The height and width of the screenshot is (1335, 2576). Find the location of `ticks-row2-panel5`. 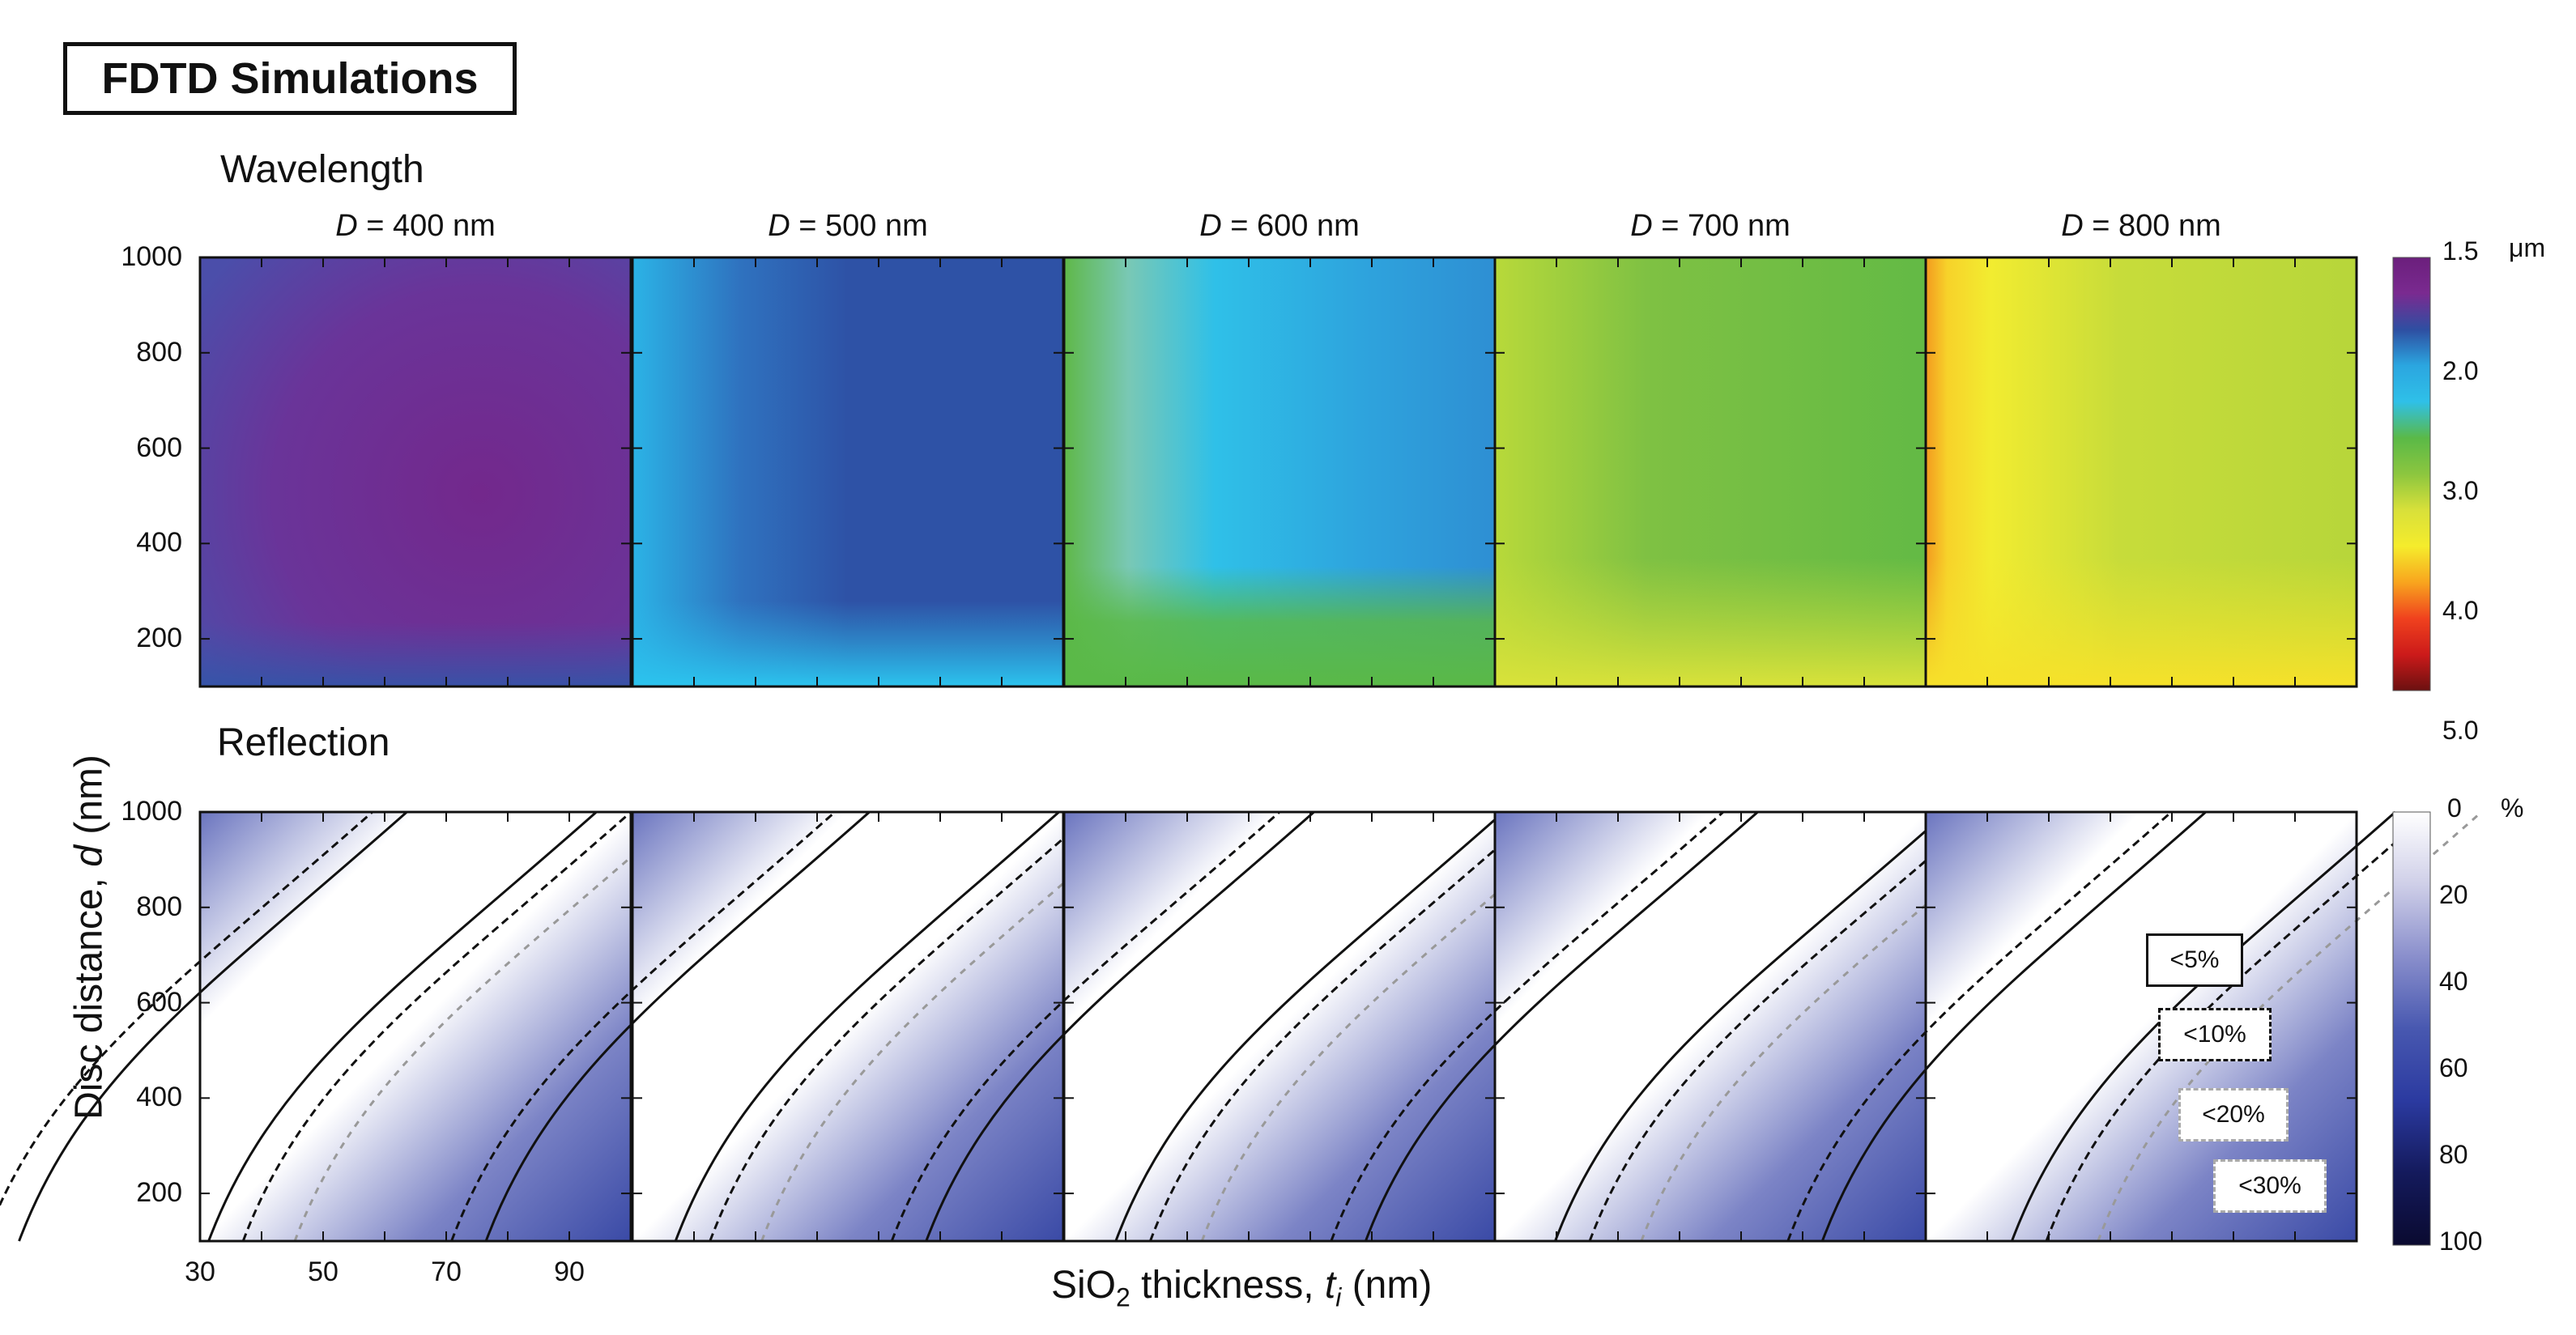

ticks-row2-panel5 is located at coordinates (2141, 1026).